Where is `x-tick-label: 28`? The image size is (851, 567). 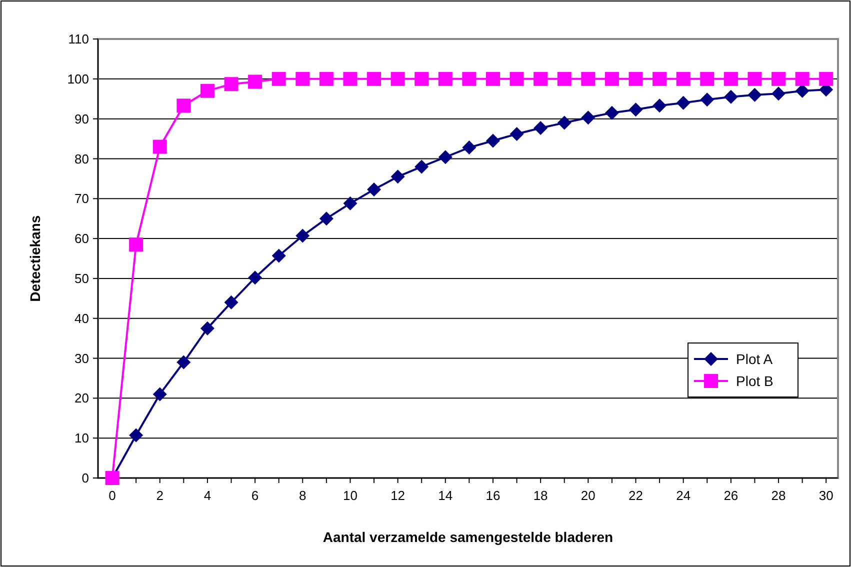
x-tick-label: 28 is located at coordinates (778, 495).